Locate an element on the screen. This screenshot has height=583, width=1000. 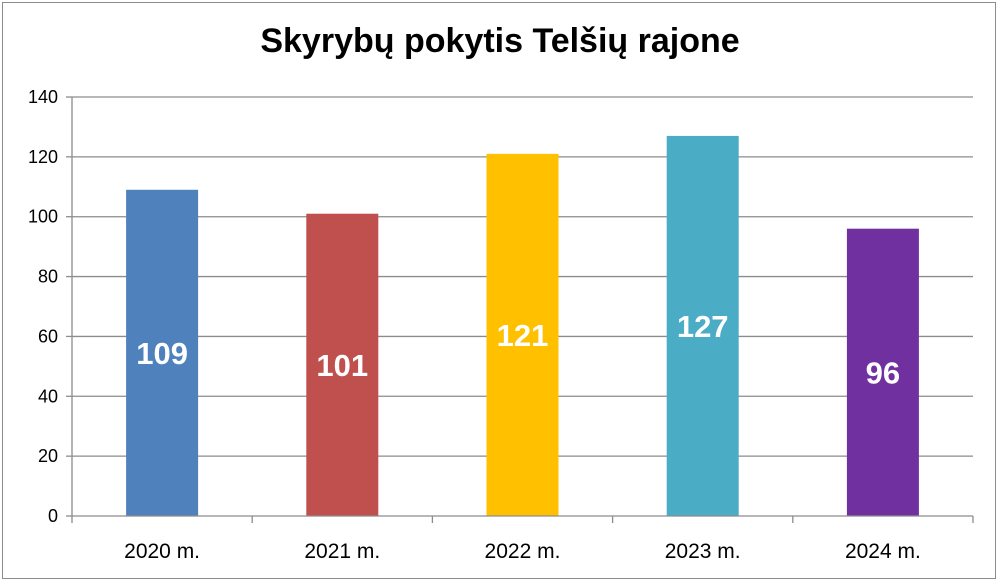
data-label: 127 is located at coordinates (703, 326).